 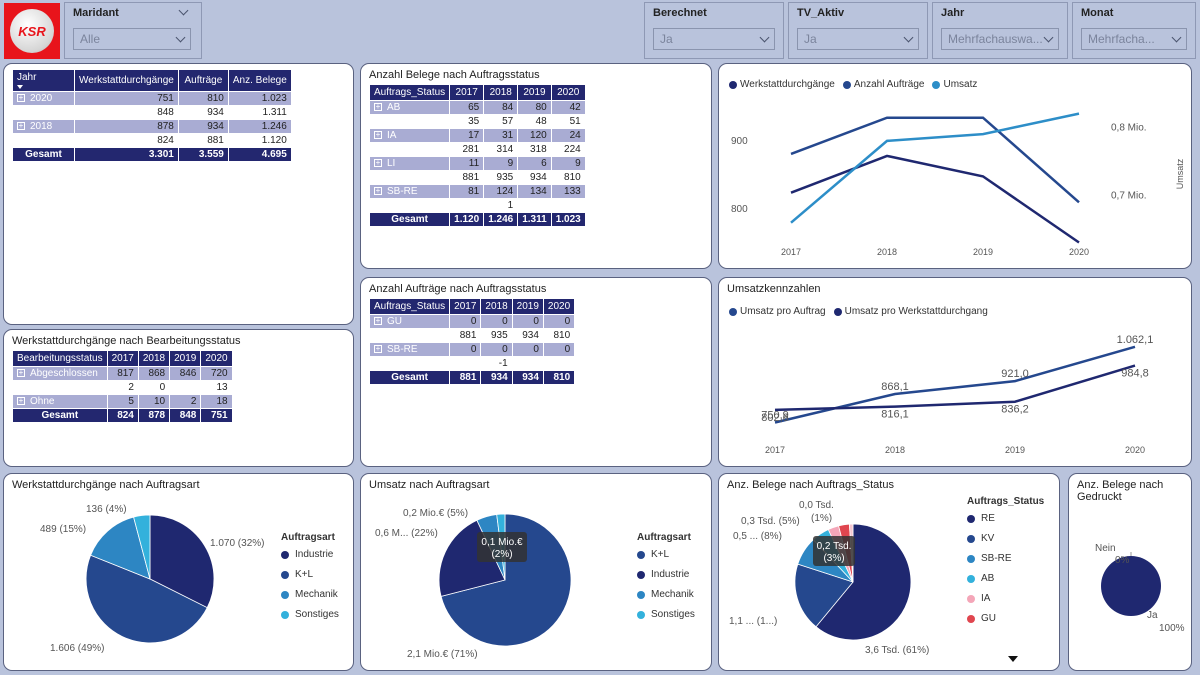 What do you see at coordinates (1005, 578) in the screenshot?
I see `legend-item: AB` at bounding box center [1005, 578].